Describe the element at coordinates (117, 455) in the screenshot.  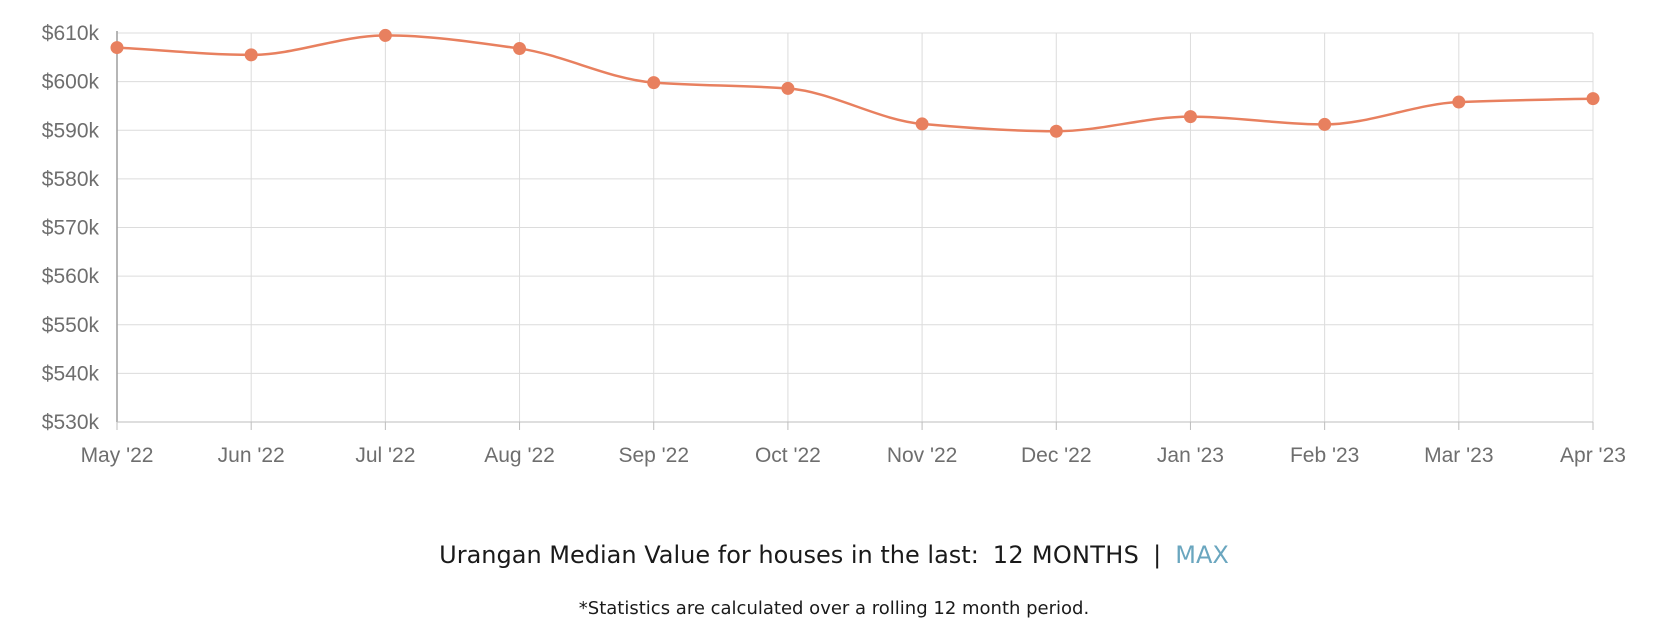
I see `x-tick-label: May '22` at that location.